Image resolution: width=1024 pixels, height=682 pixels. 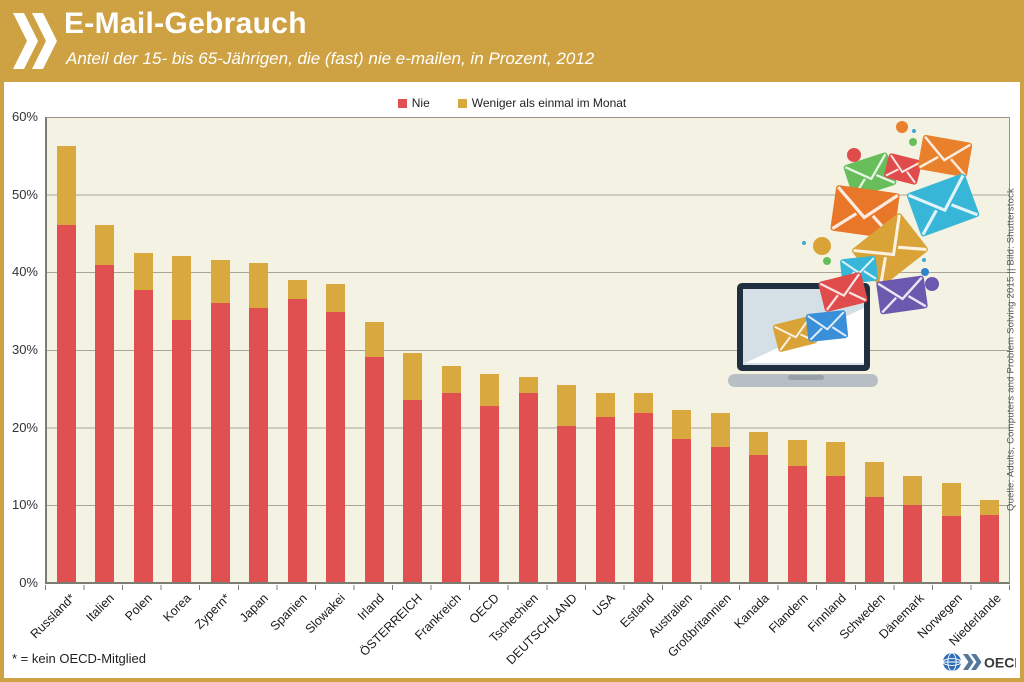 What do you see at coordinates (913, 350) in the screenshot?
I see `bar-dänemark` at bounding box center [913, 350].